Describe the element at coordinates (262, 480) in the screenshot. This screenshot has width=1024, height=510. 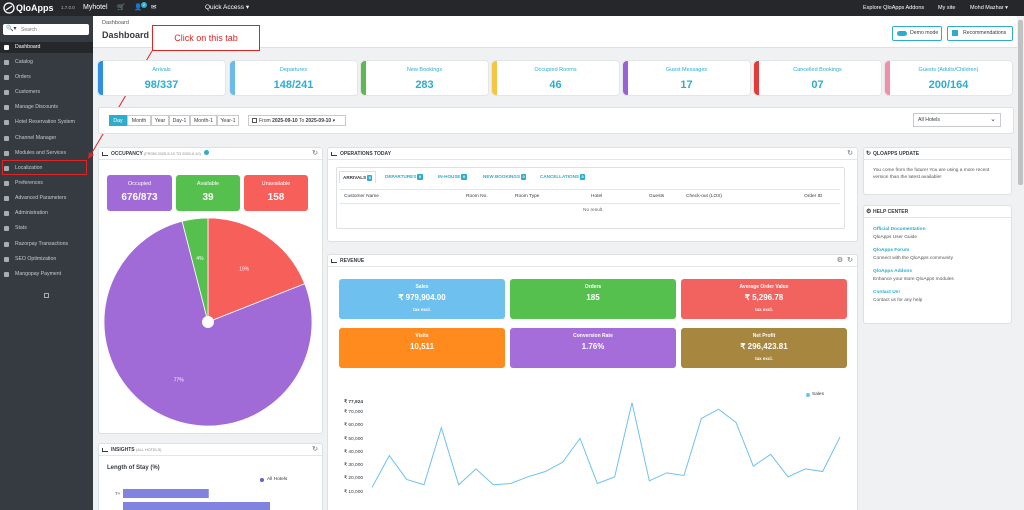
I see `insights-legend-dot` at that location.